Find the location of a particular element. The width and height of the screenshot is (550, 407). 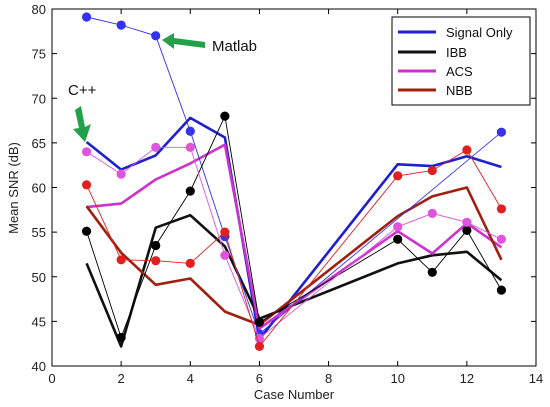

matlab-label: Matlab is located at coordinates (234, 46).